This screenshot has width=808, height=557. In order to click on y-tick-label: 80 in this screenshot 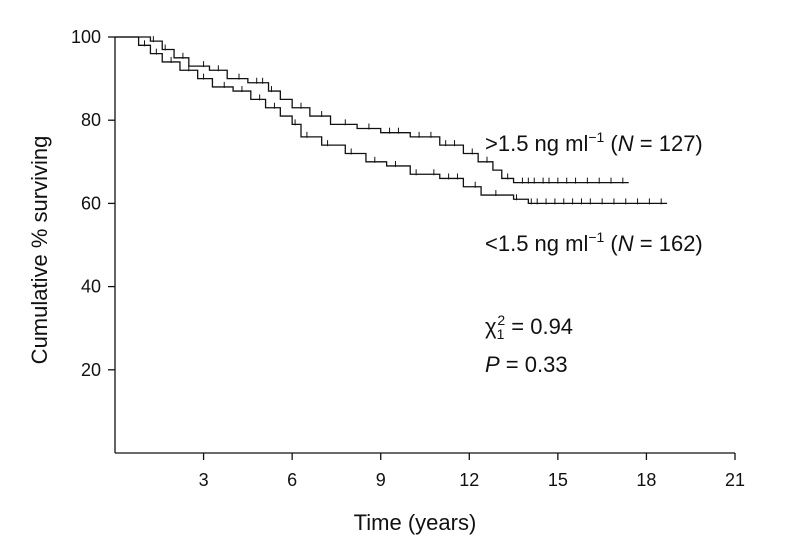, I will do `click(91, 120)`.